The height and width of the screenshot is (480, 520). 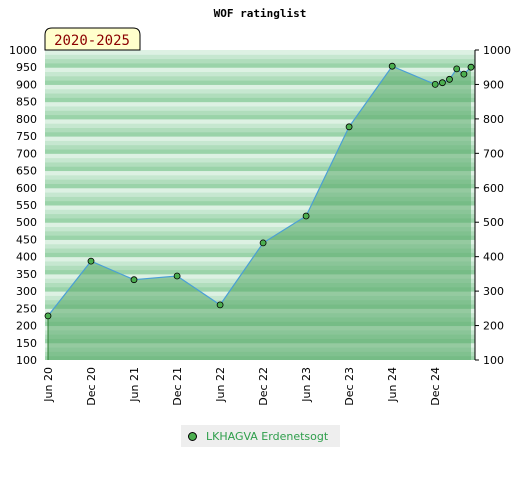 I want to click on legend: LKHAGVA Erdenetsogt, so click(x=260, y=436).